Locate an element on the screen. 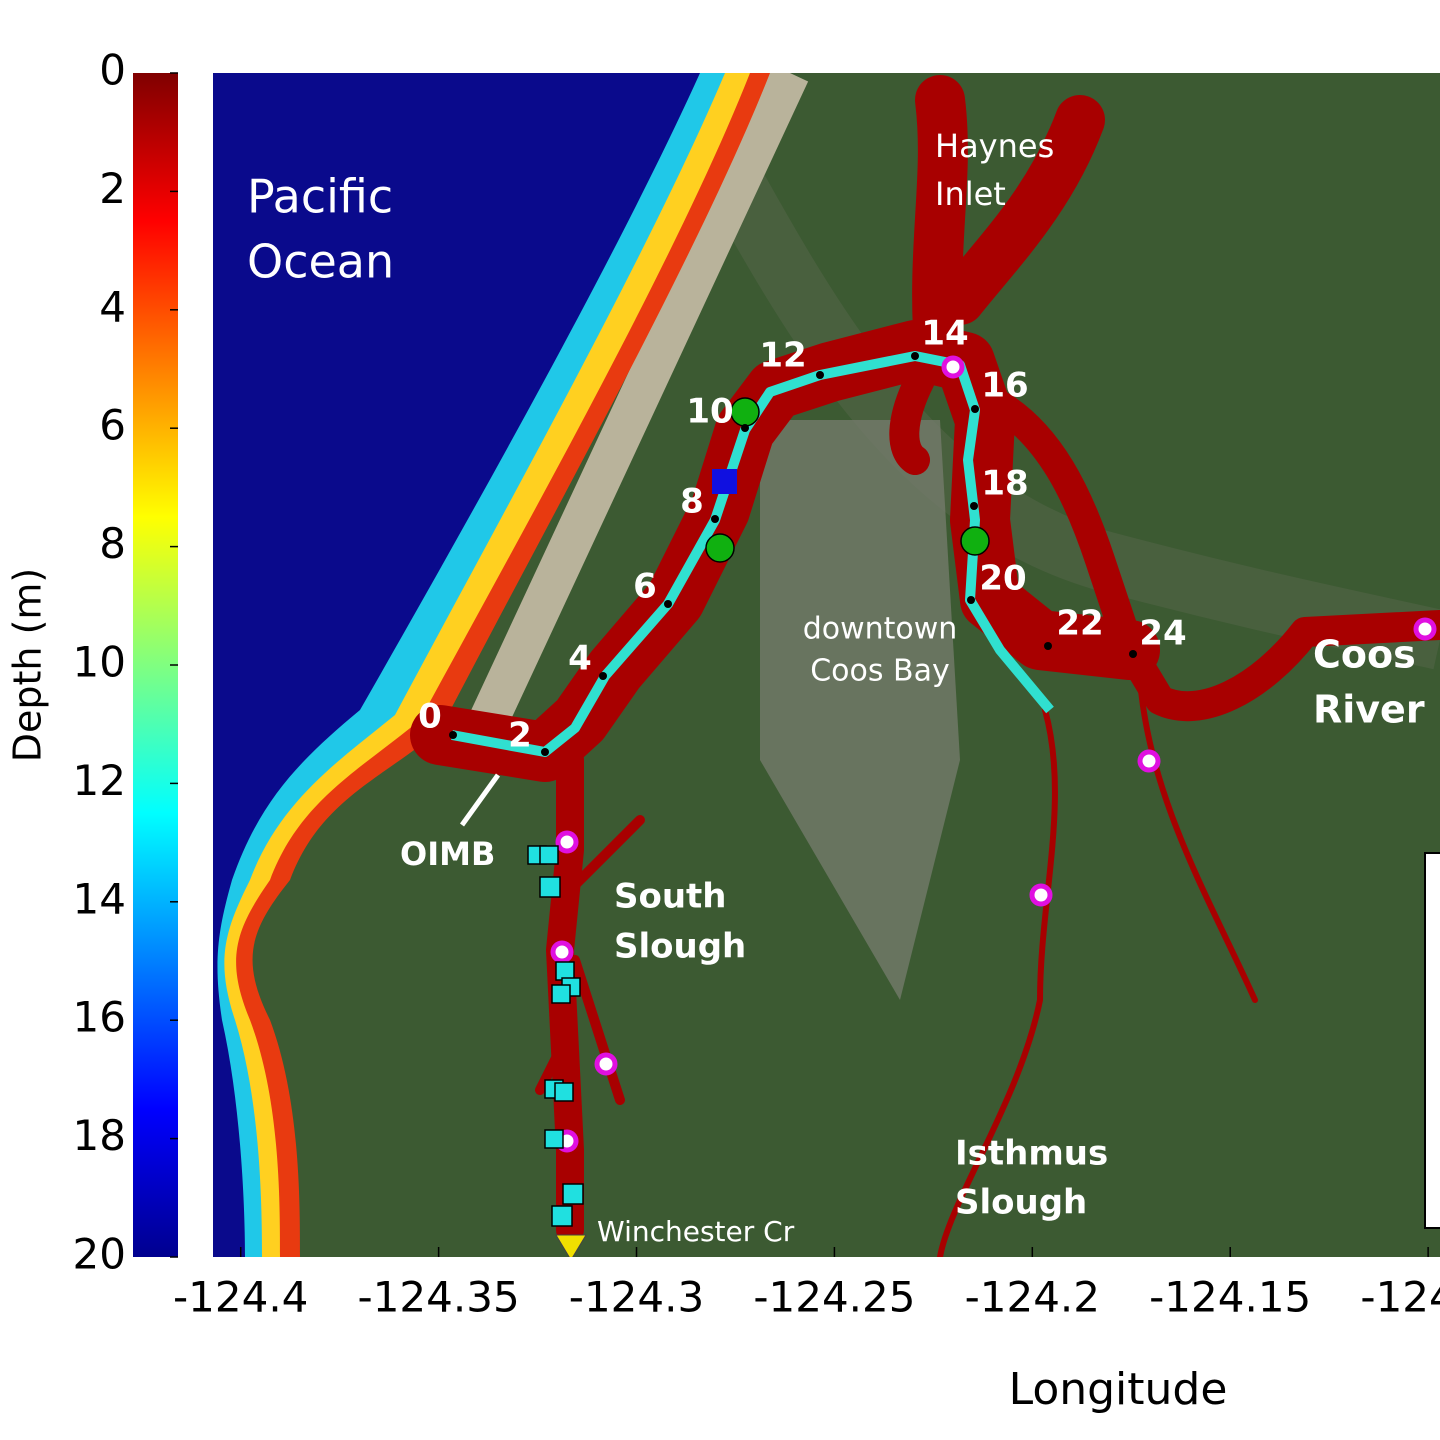 The image size is (1440, 1440). map-label: South is located at coordinates (670, 897).